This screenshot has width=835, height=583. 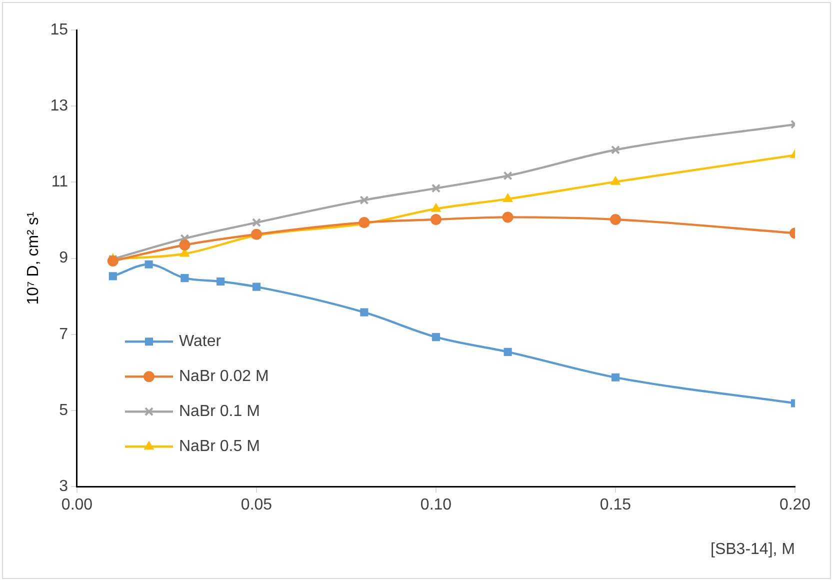 What do you see at coordinates (63, 334) in the screenshot?
I see `y-tick-label: 7` at bounding box center [63, 334].